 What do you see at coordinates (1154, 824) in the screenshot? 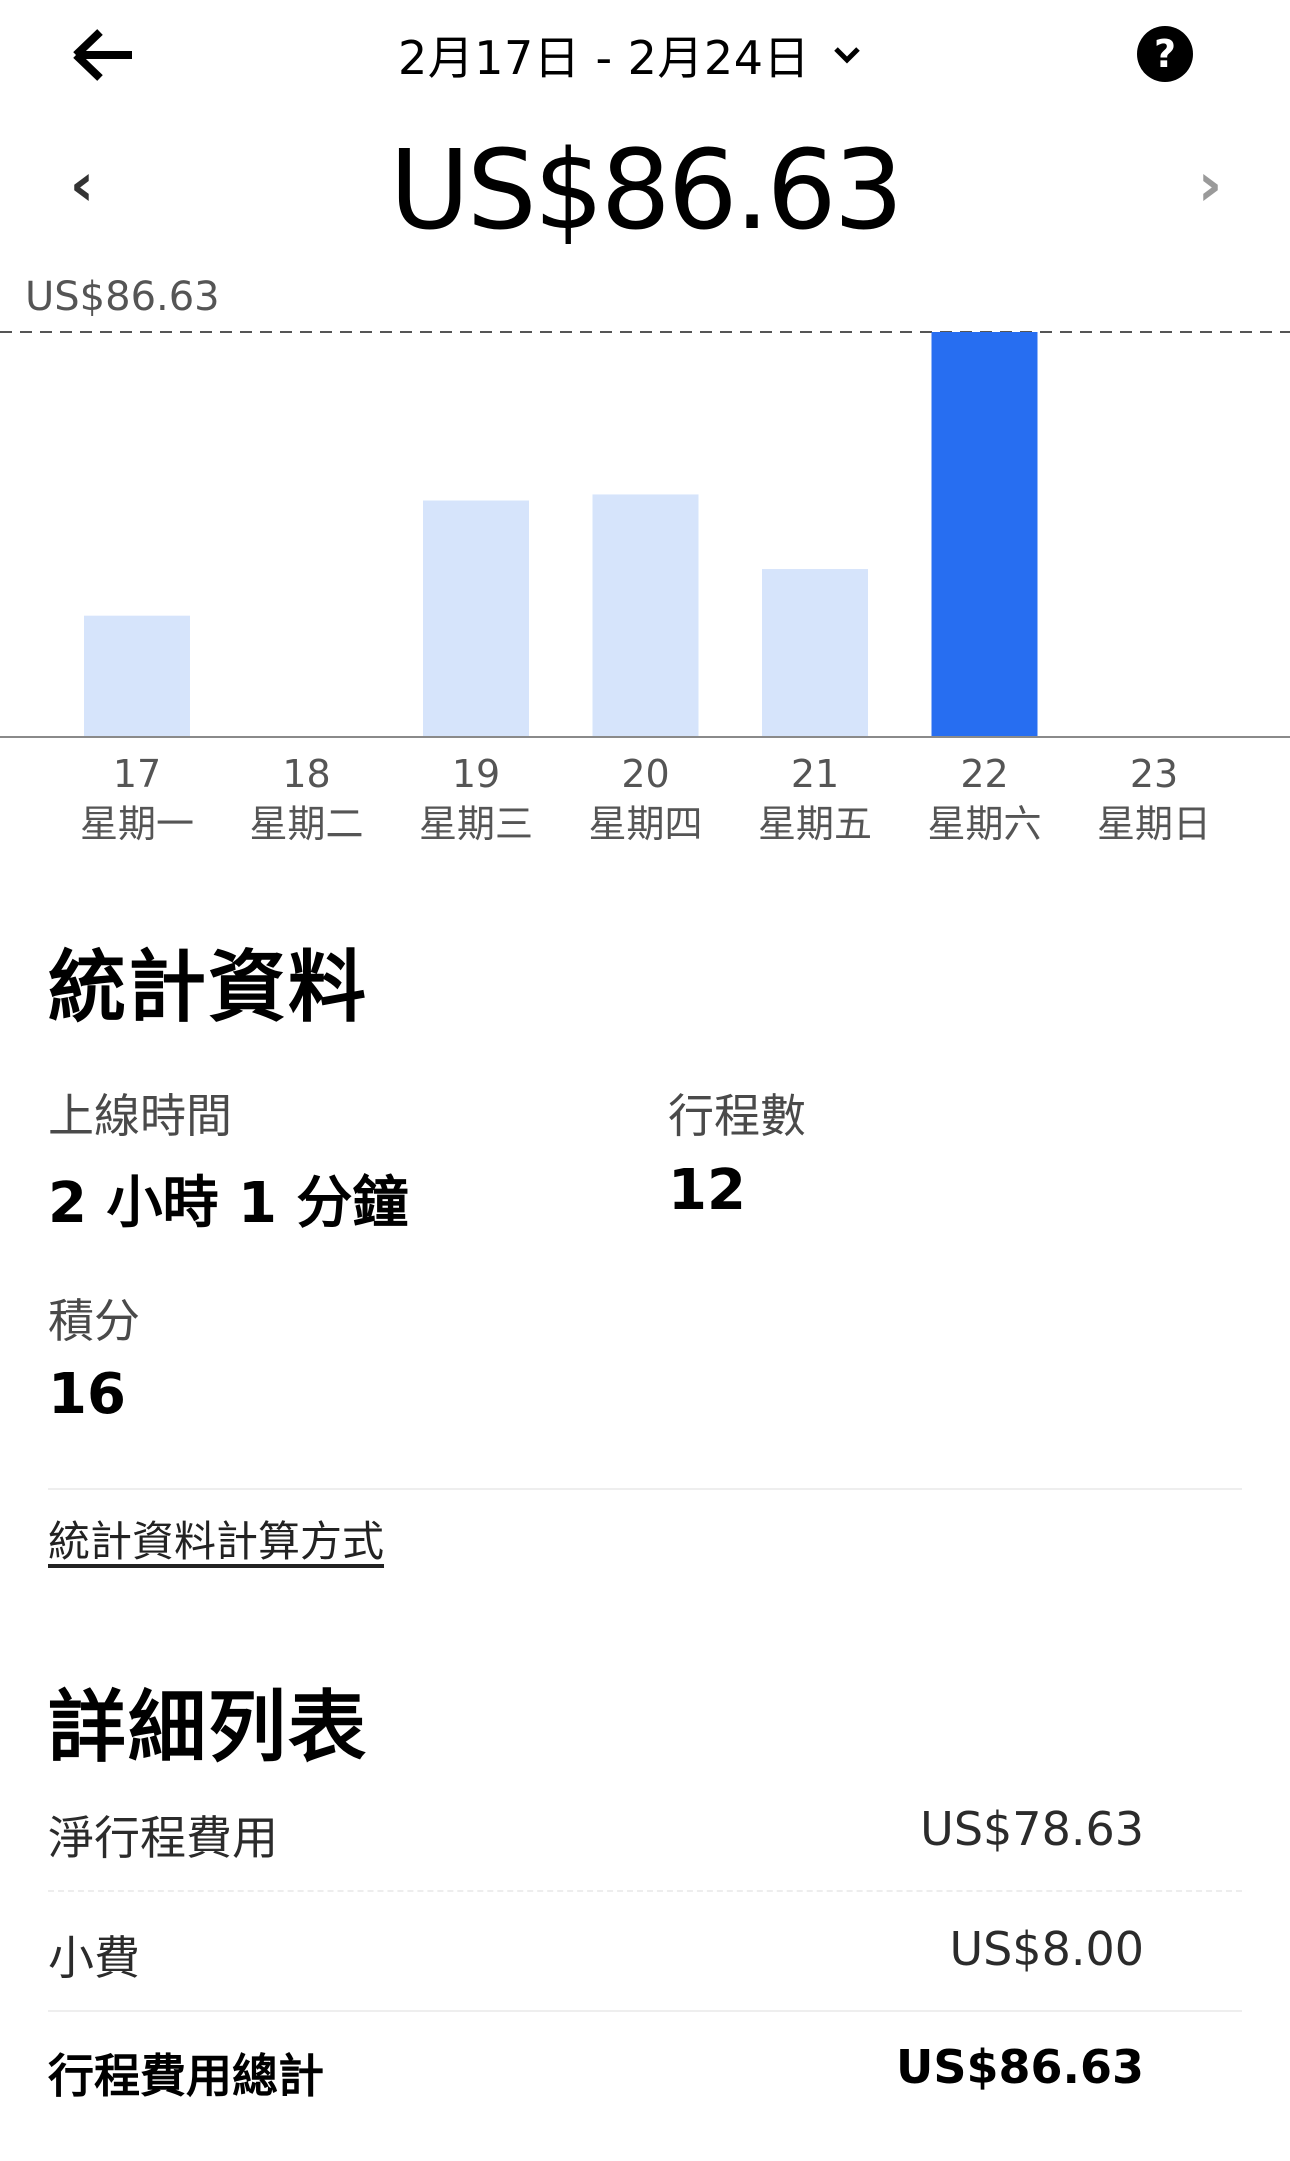
I see `chart-weekday-label: 星期日` at bounding box center [1154, 824].